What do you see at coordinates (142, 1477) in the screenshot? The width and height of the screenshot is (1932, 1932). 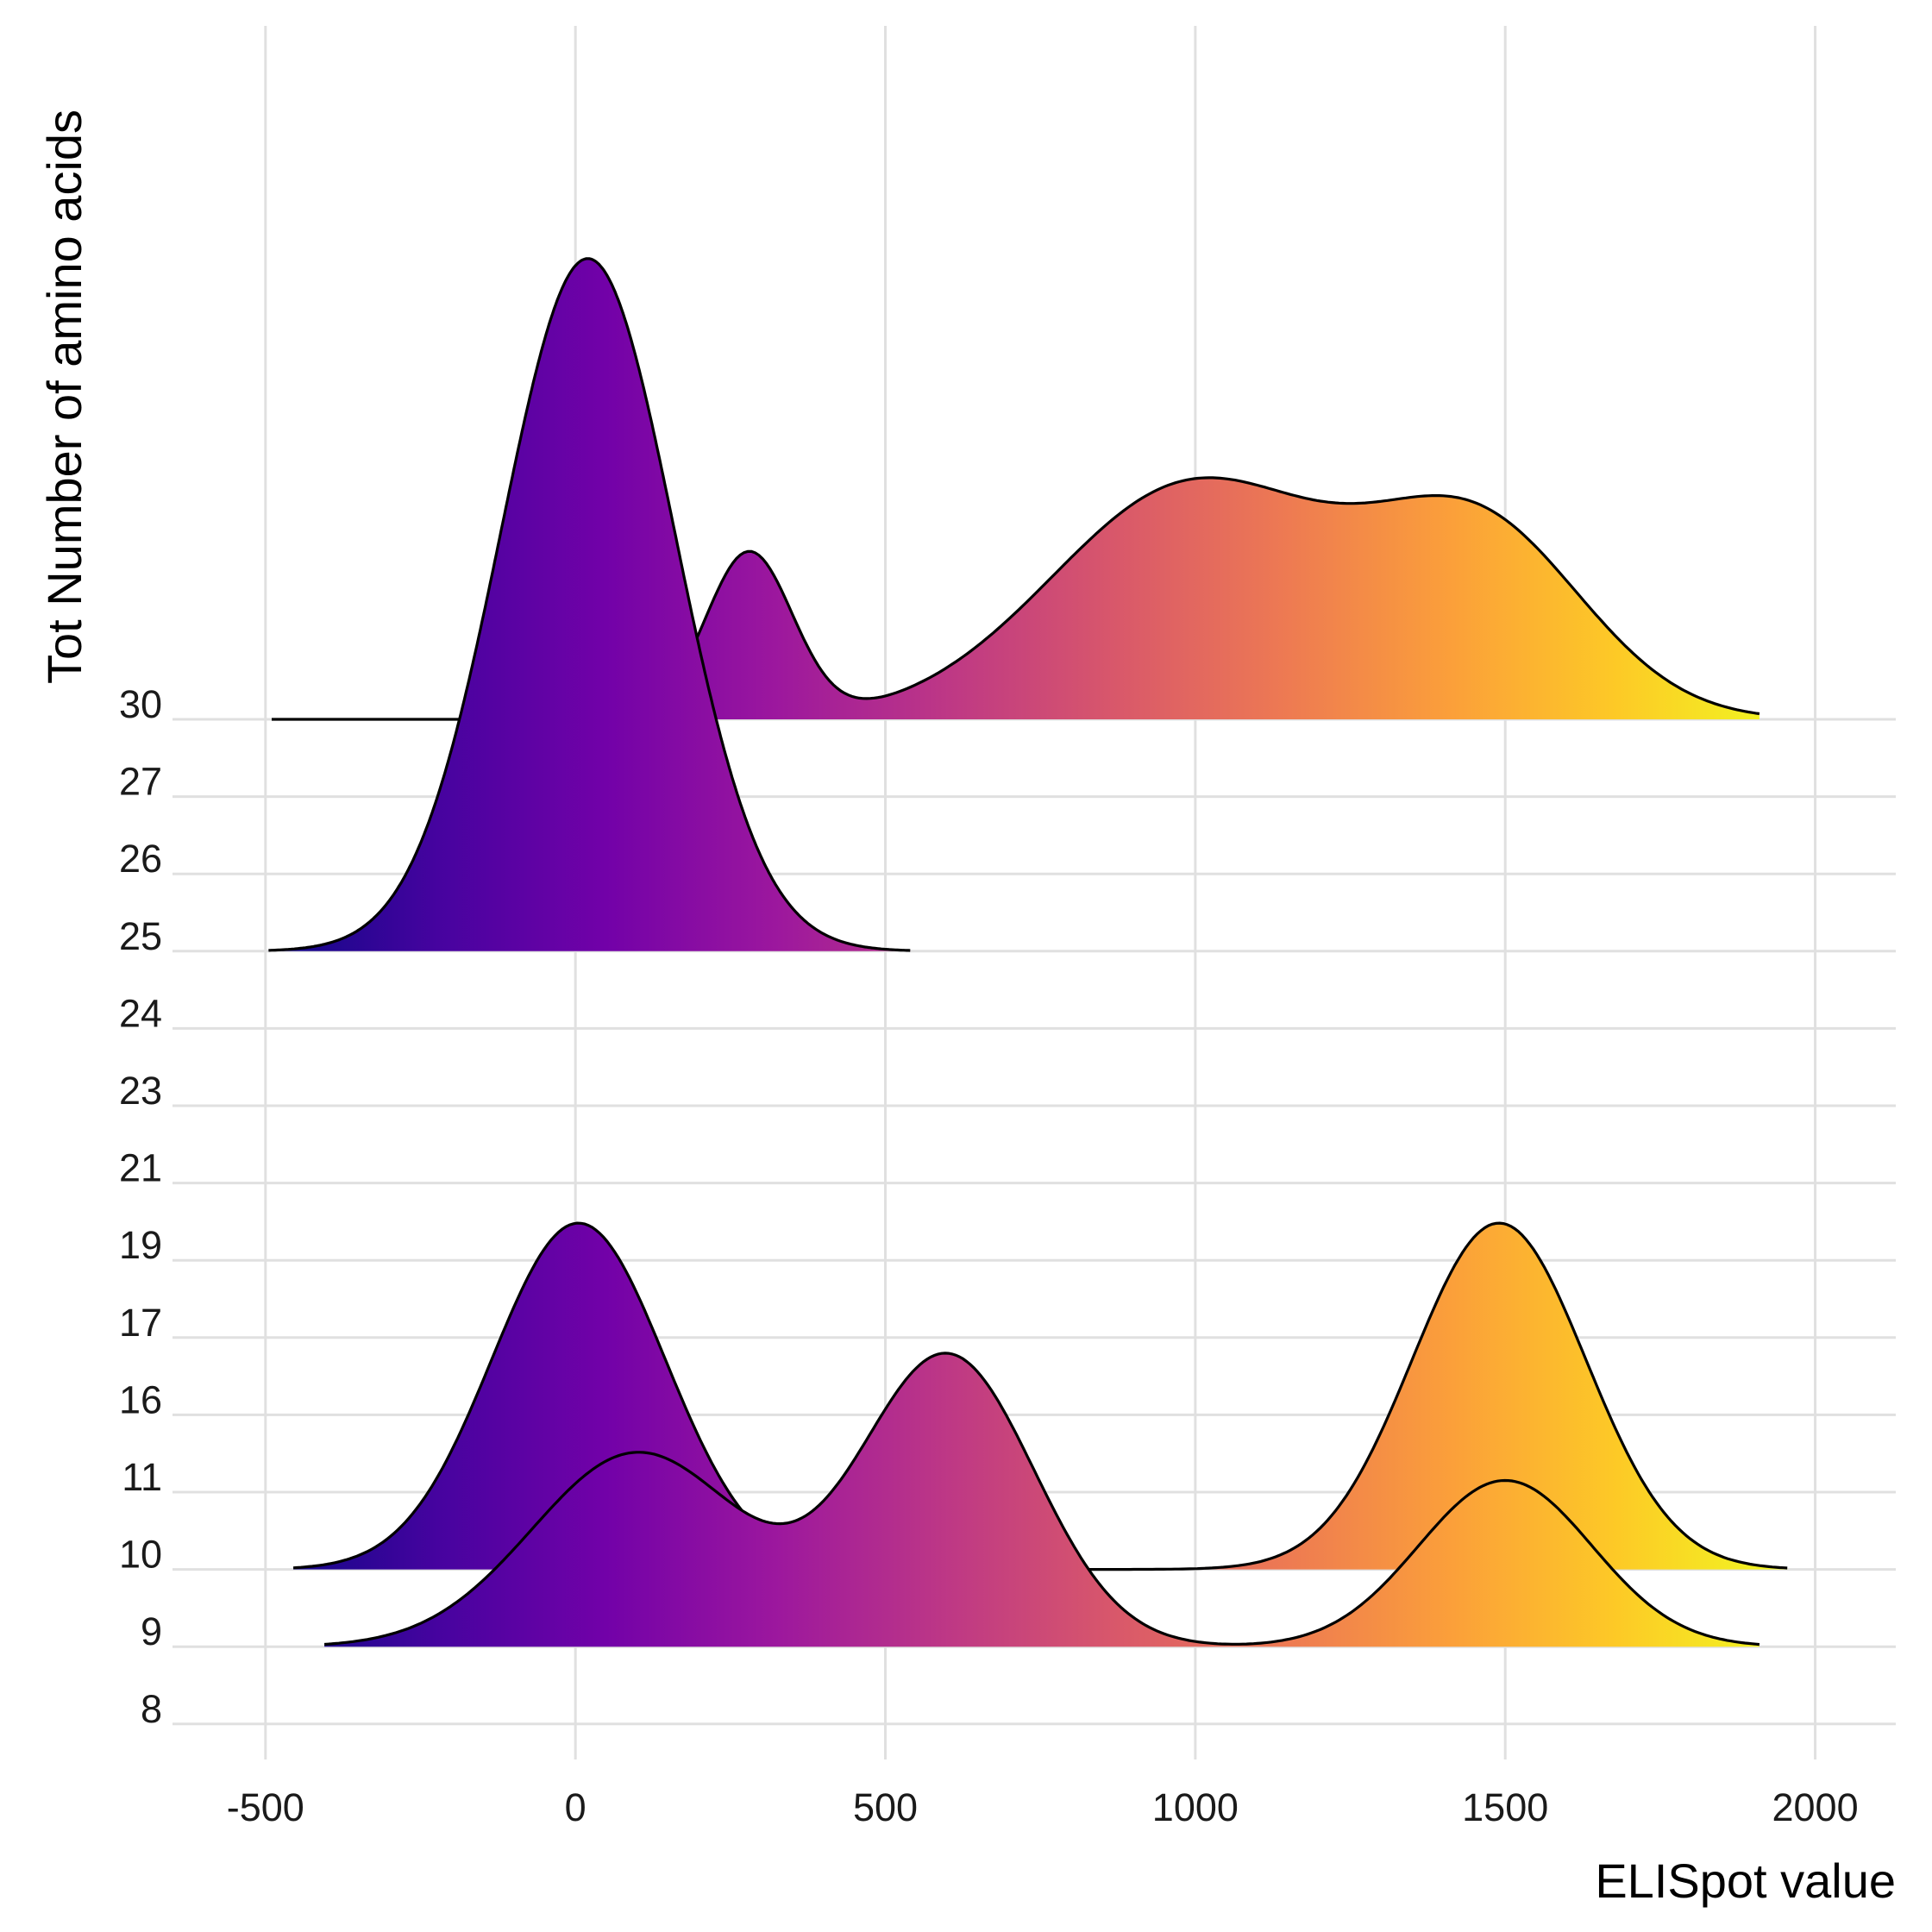 I see `y-tick-label: 11` at bounding box center [142, 1477].